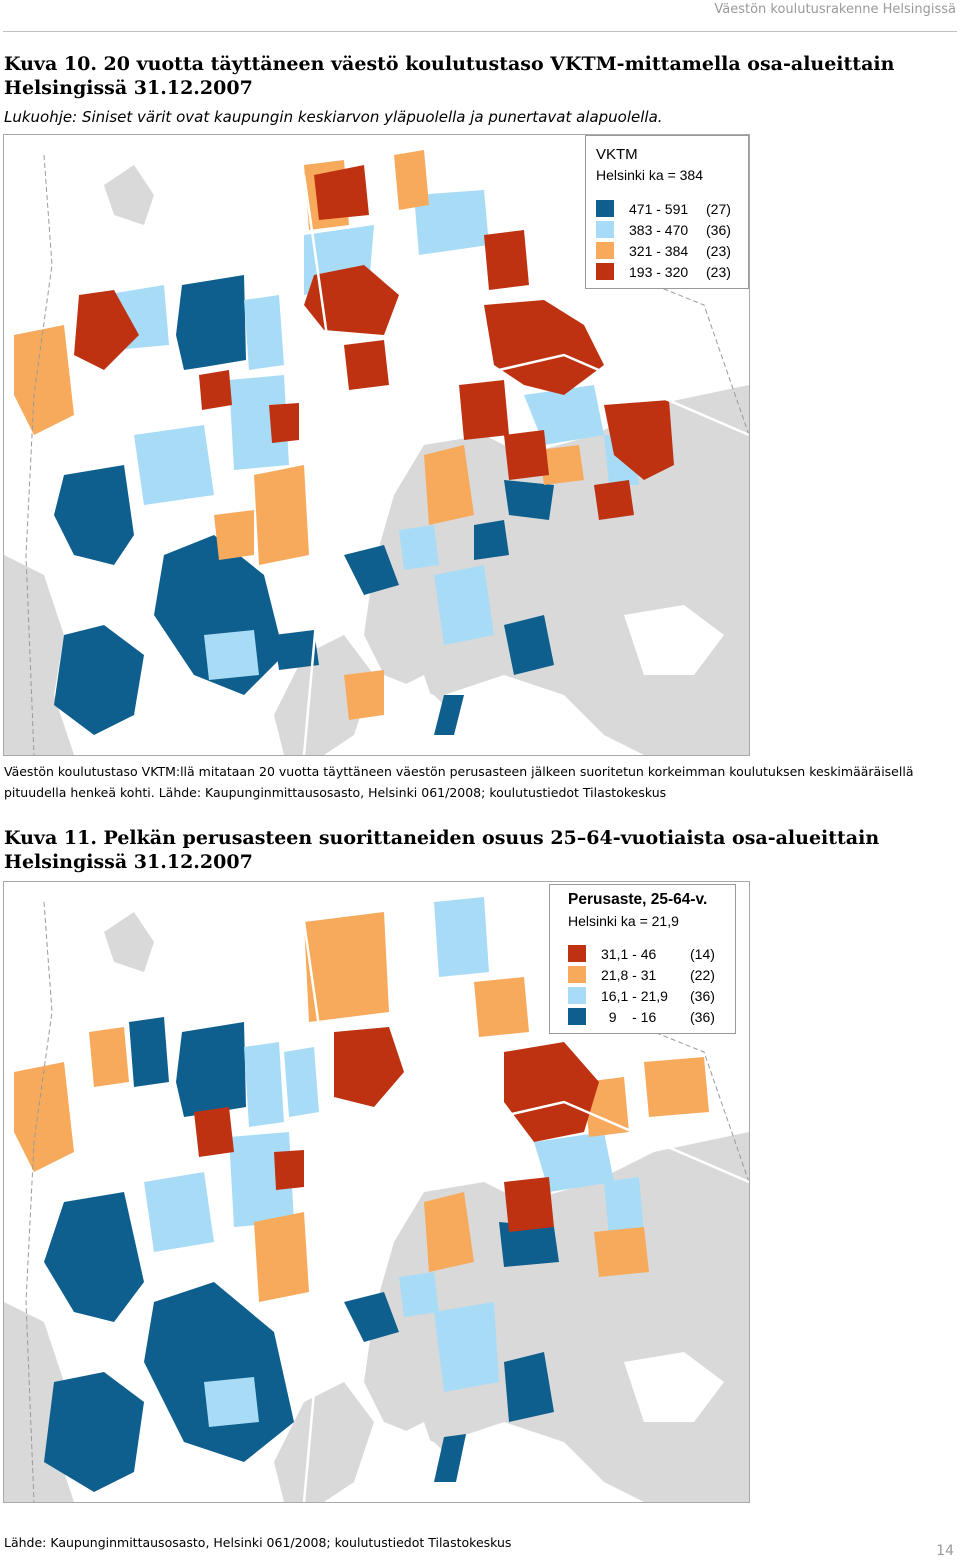 This screenshot has height=1562, width=960. I want to click on legend-row: 21,8 - 31 (22), so click(648, 975).